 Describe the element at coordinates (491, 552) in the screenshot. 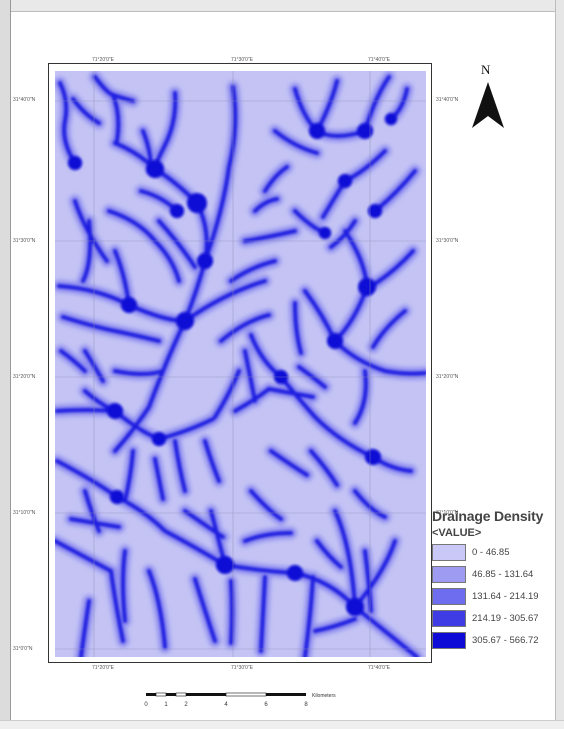

I see `legend-label-1: 0 - 46.85` at that location.